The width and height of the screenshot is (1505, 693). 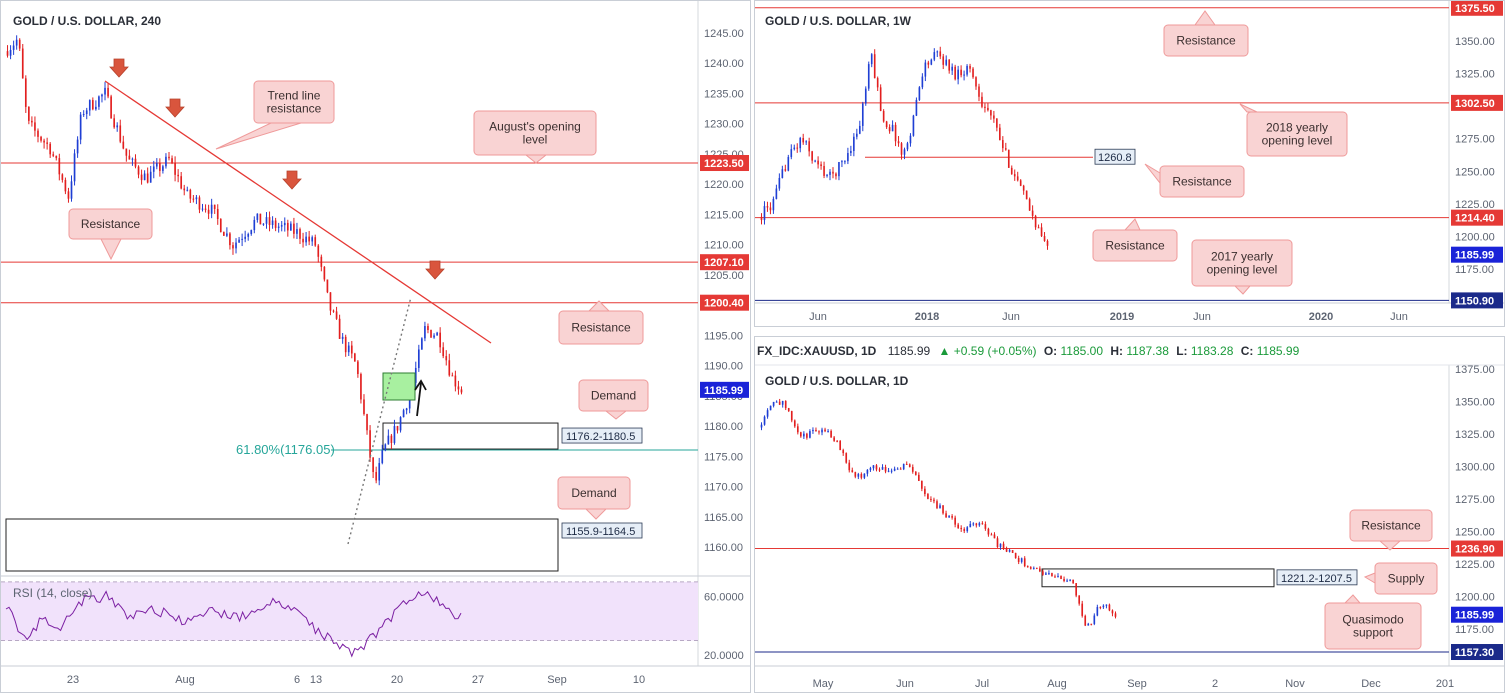 What do you see at coordinates (600, 437) in the screenshot?
I see `h4-zone-label: 1176.2-1180.5` at bounding box center [600, 437].